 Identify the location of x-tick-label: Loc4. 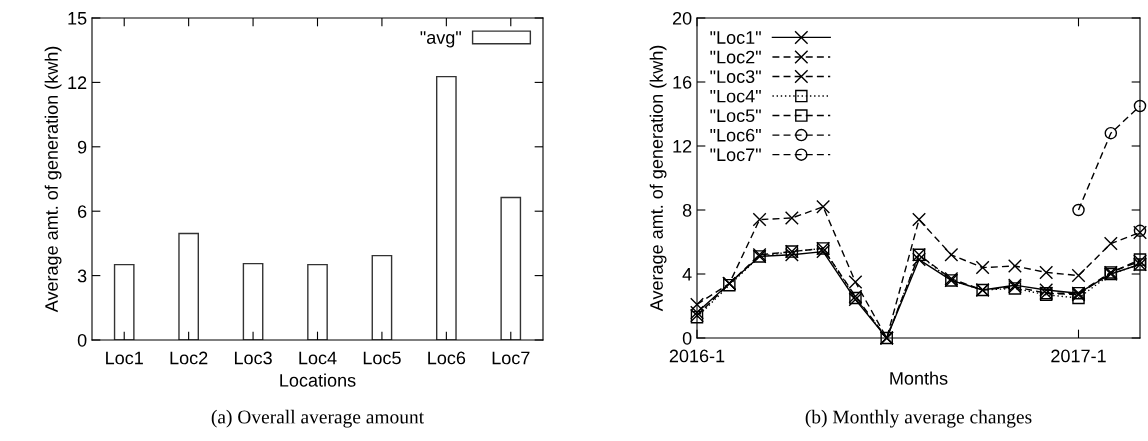
(318, 358).